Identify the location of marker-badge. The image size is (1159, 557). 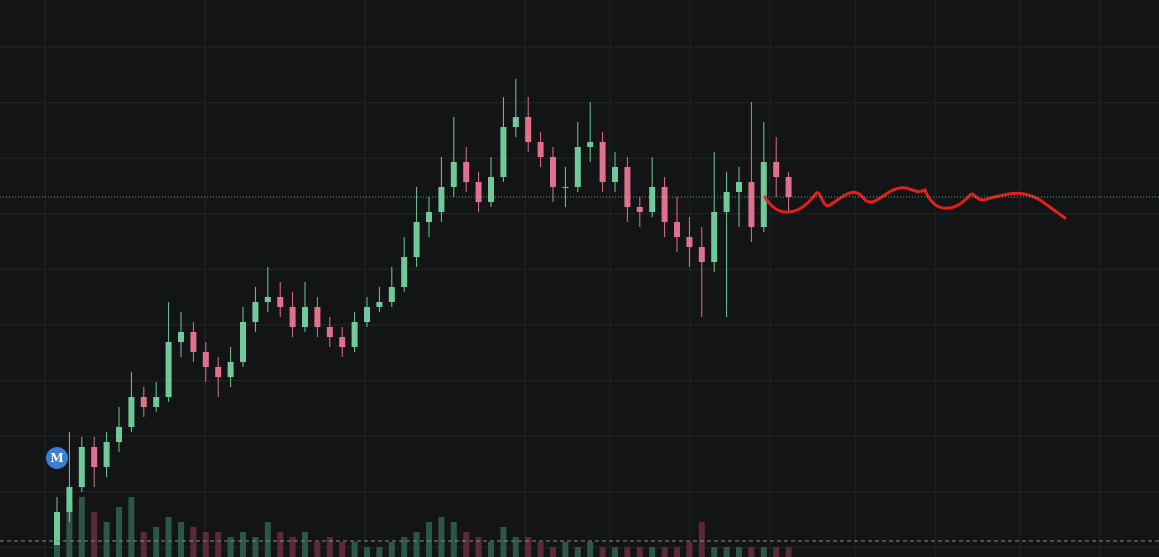
(57, 458).